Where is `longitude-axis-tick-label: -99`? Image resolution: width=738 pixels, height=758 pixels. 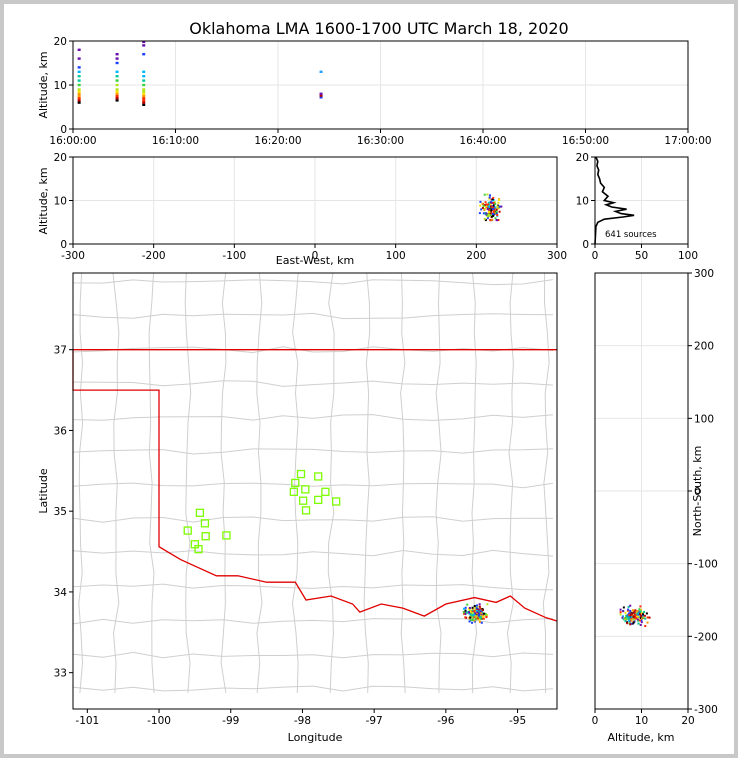 longitude-axis-tick-label: -99 is located at coordinates (230, 721).